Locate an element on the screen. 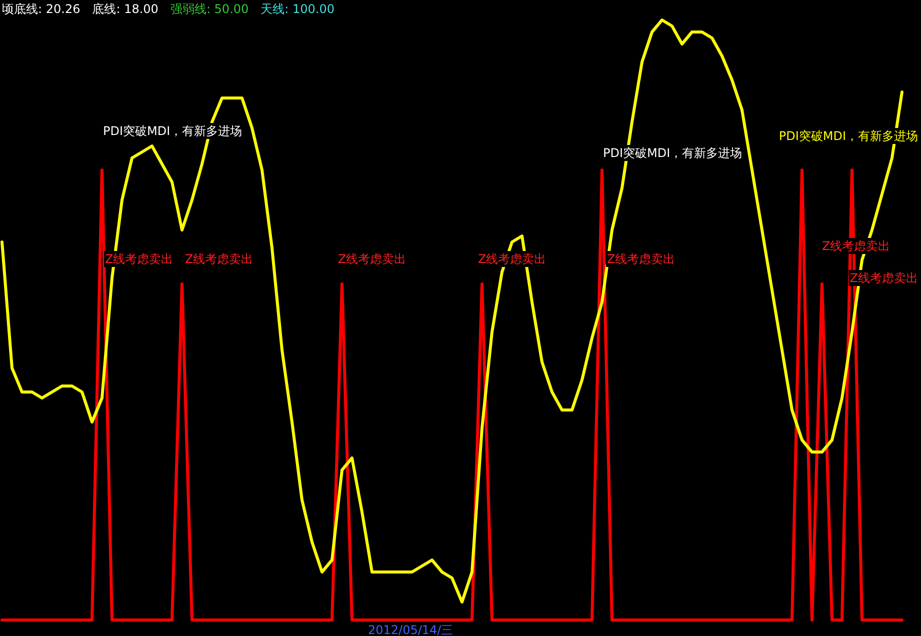 The width and height of the screenshot is (921, 636). text: 强弱线: 50.00 is located at coordinates (209, 9).